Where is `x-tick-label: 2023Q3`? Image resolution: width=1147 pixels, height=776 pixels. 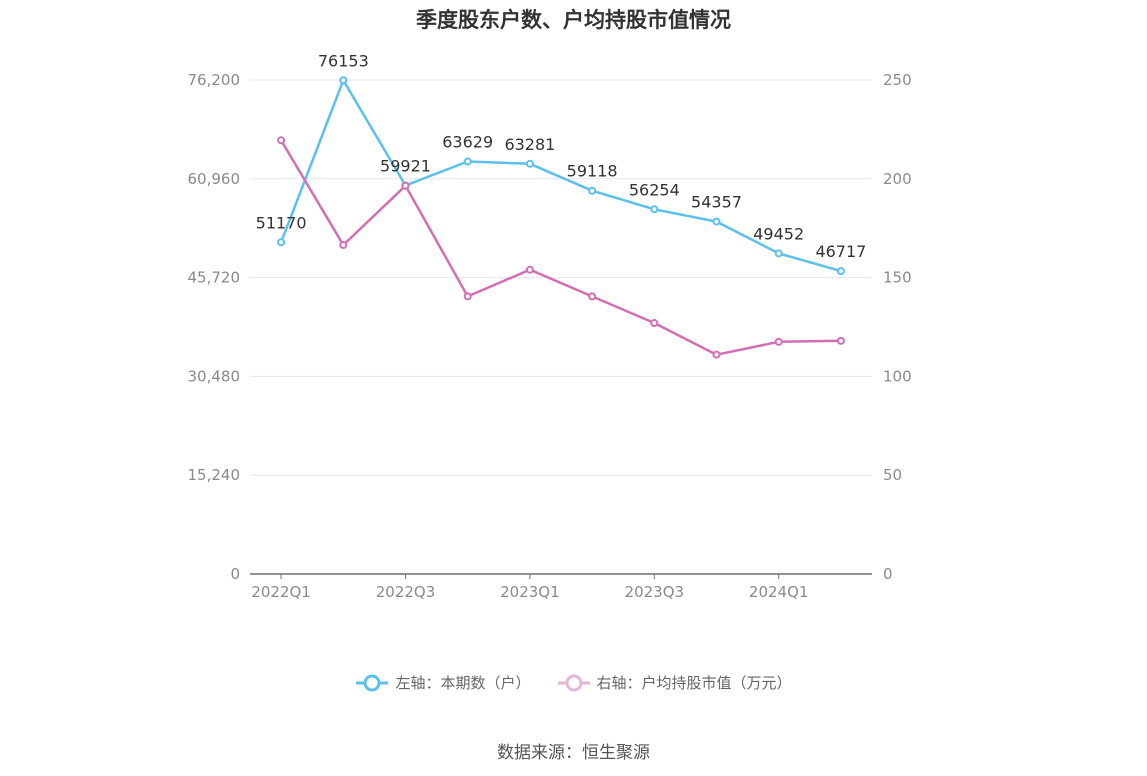 x-tick-label: 2023Q3 is located at coordinates (655, 592).